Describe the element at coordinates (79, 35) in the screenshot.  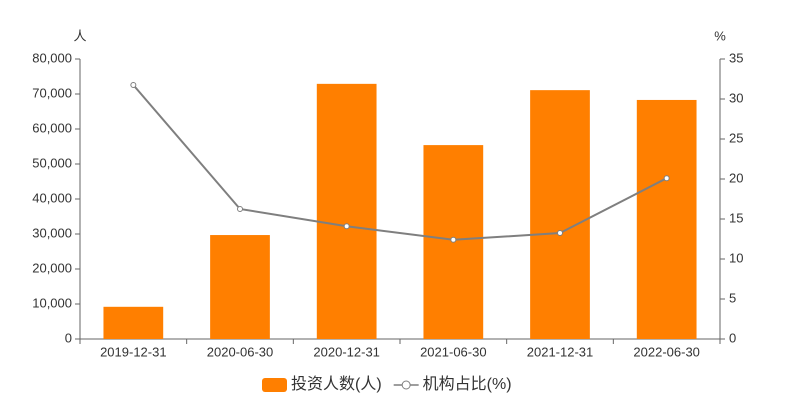
I see `y-axis-title: 人` at that location.